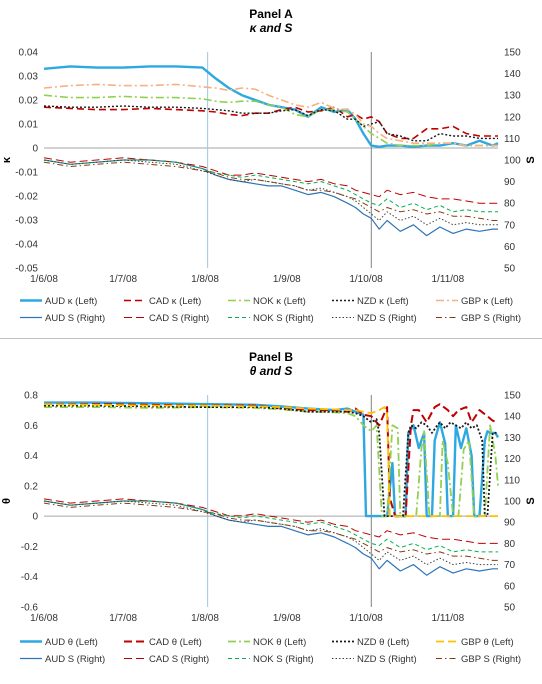 The width and height of the screenshot is (542, 684). I want to click on legend-entry-cad-left: CAD κ (Left), so click(162, 301).